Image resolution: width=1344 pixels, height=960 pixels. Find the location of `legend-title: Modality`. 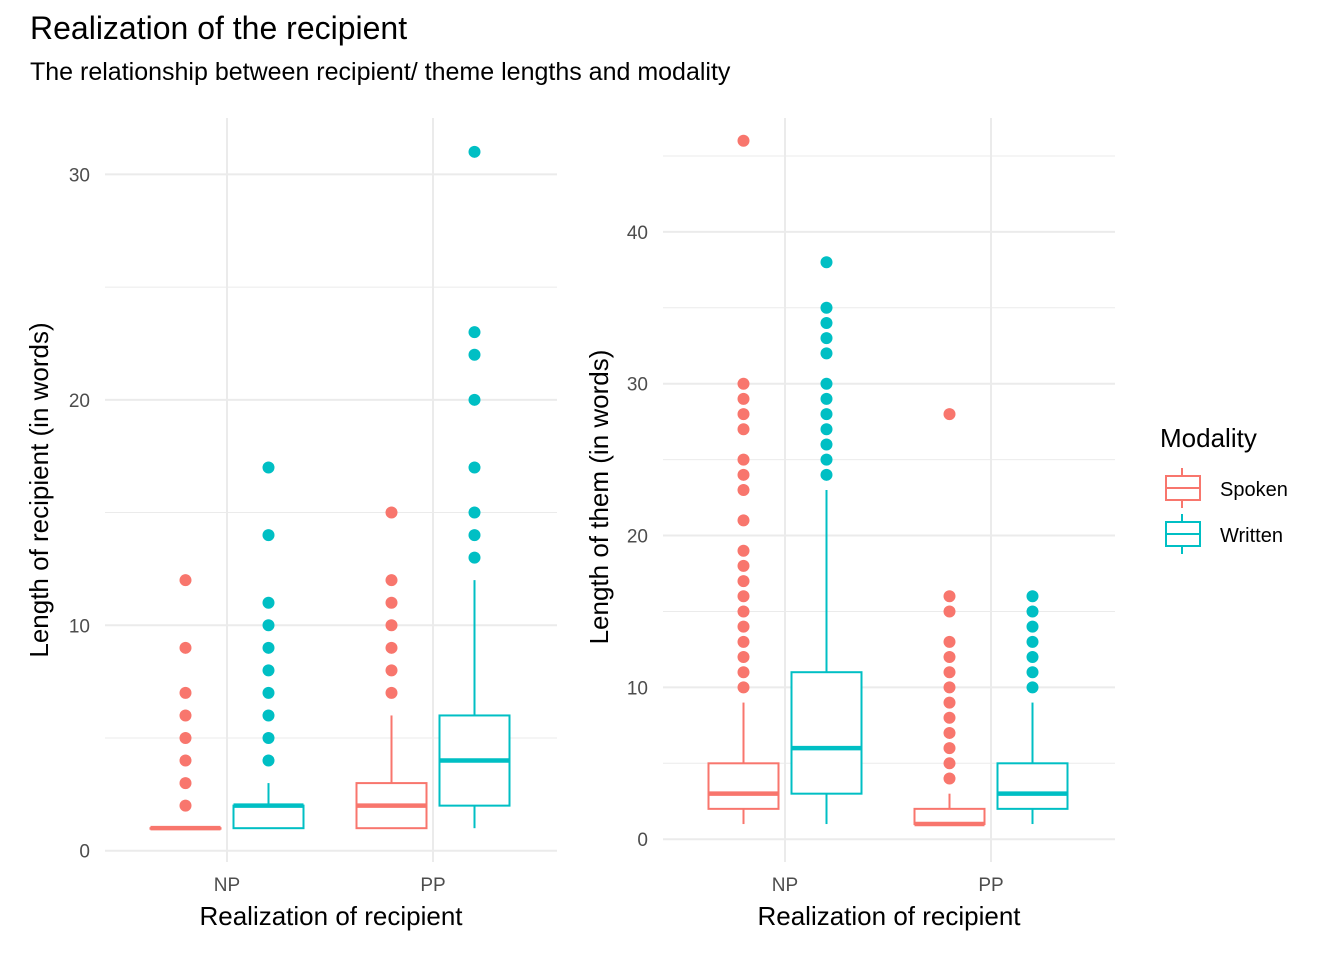

legend-title: Modality is located at coordinates (1208, 438).